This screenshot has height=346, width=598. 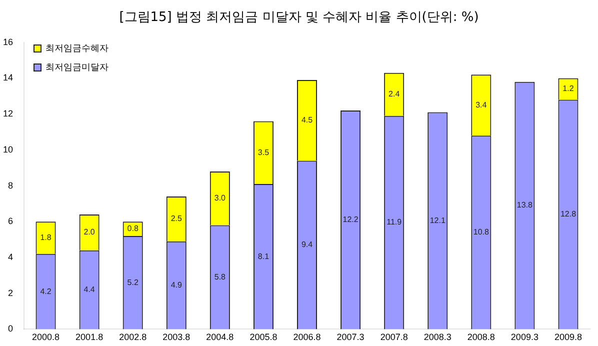 I want to click on data-label: 2.5, so click(x=176, y=219).